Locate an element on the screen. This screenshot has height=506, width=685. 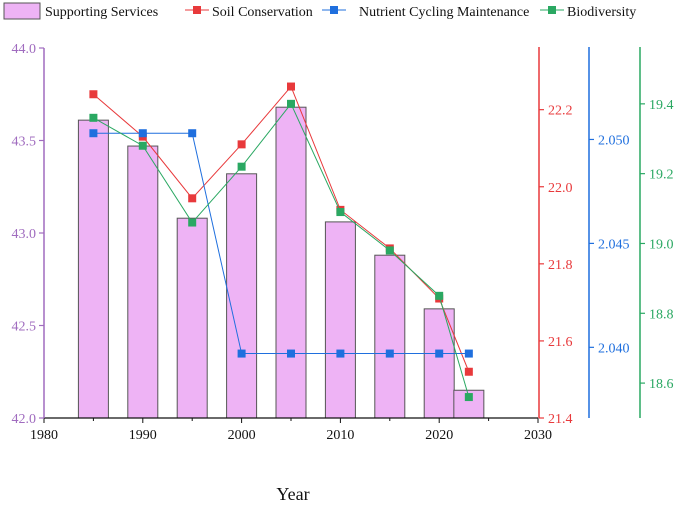
bar-supporting-services-2000 is located at coordinates (242, 296).